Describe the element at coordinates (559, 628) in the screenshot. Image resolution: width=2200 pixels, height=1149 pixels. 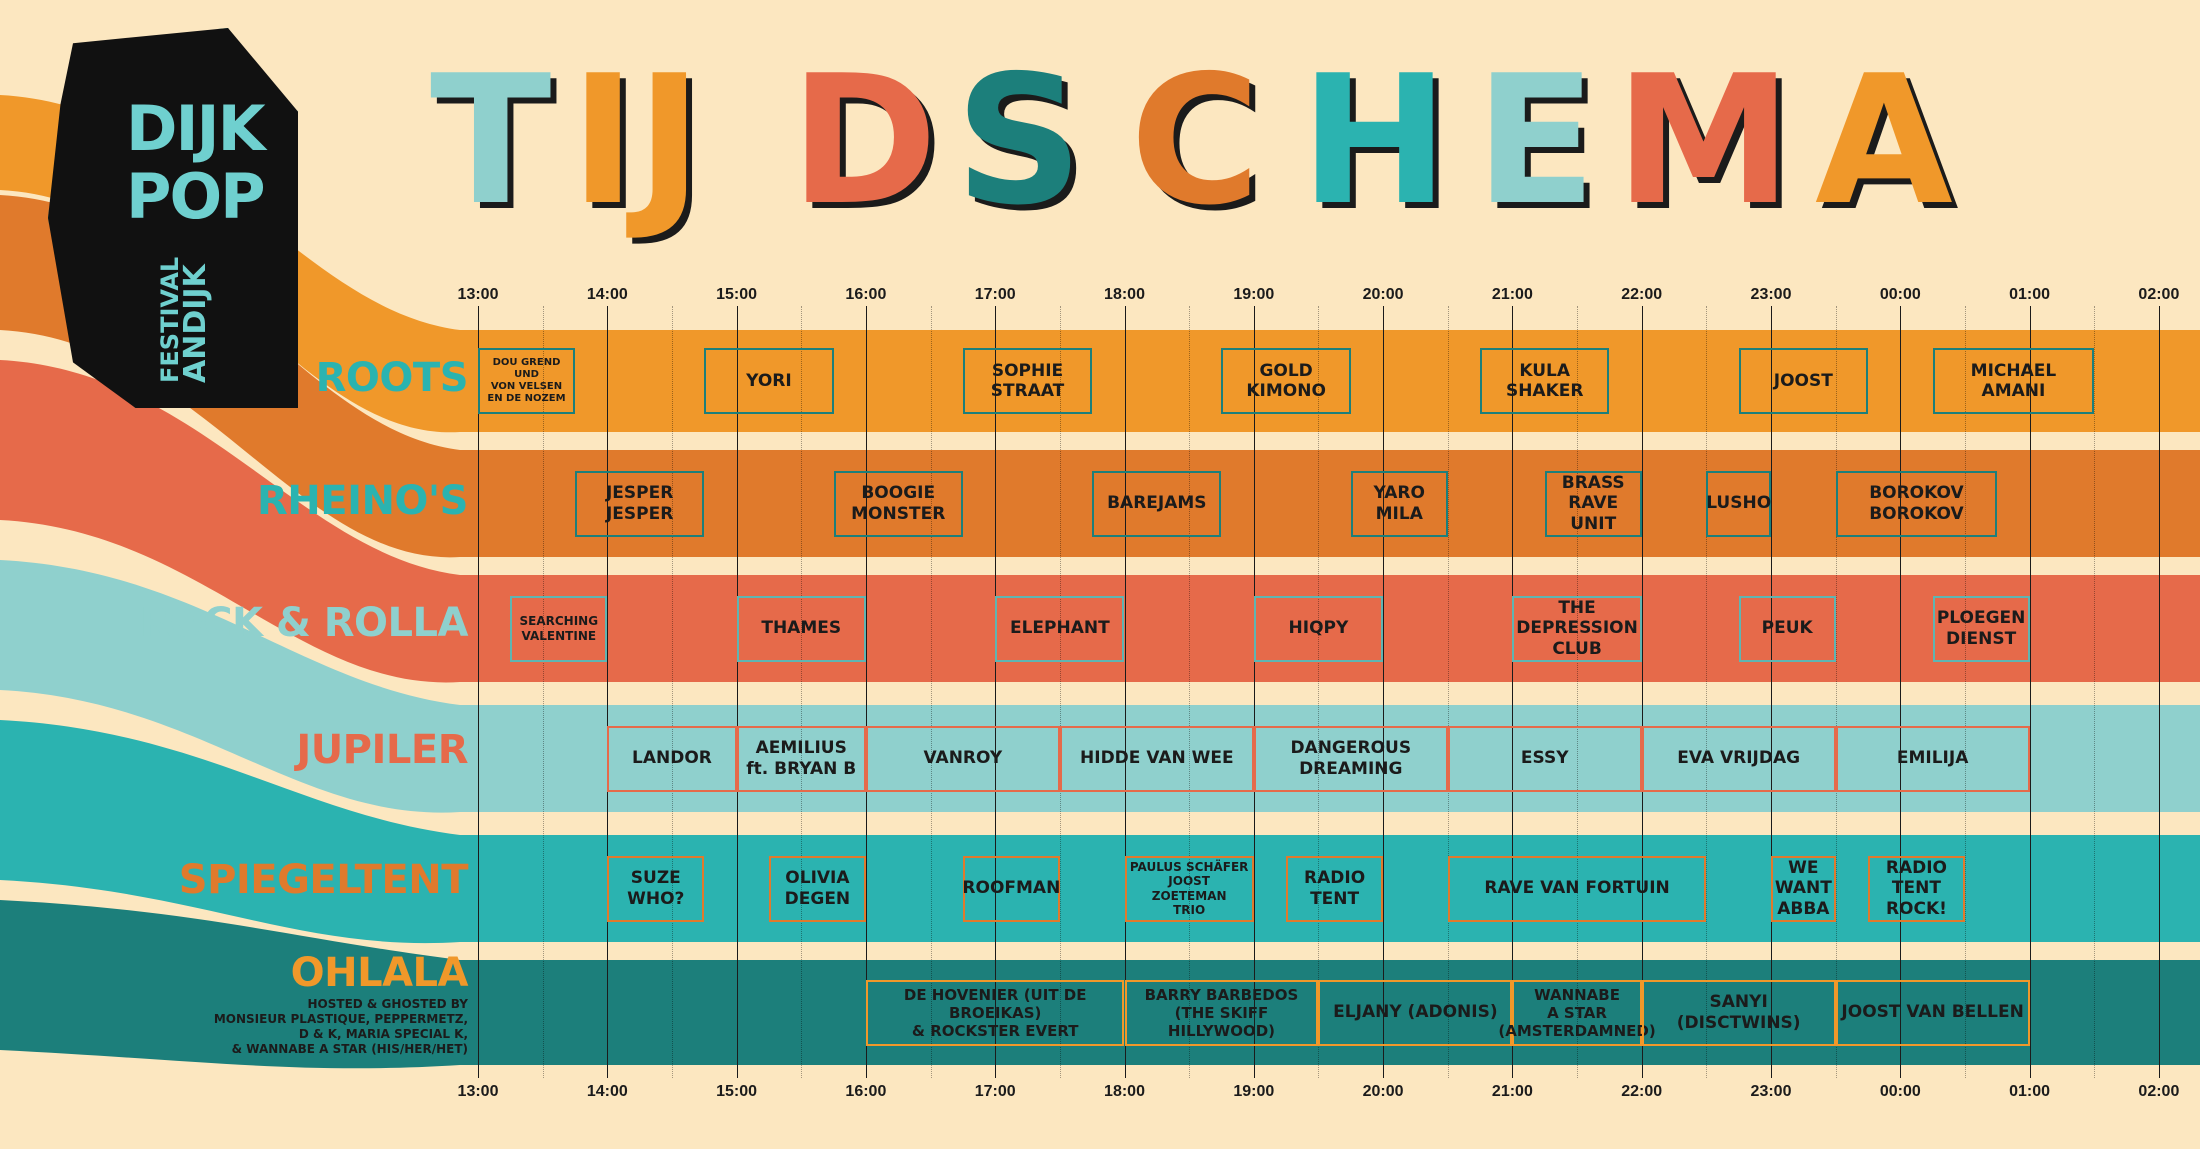
I see `act-block: SEARCHING VALENTINE` at that location.